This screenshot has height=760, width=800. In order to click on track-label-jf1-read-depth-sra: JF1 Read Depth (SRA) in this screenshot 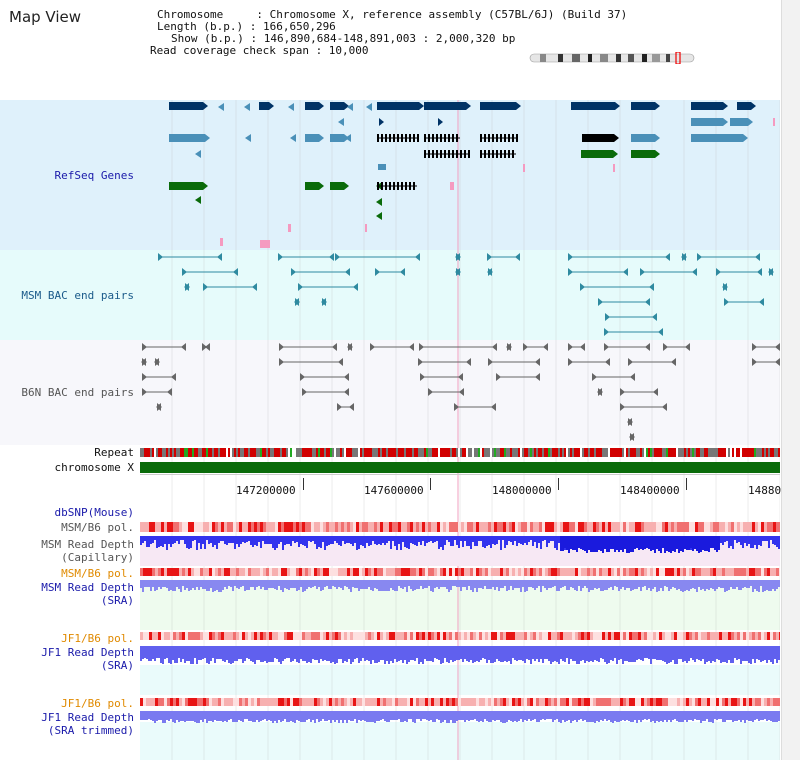, I will do `click(87, 659)`.